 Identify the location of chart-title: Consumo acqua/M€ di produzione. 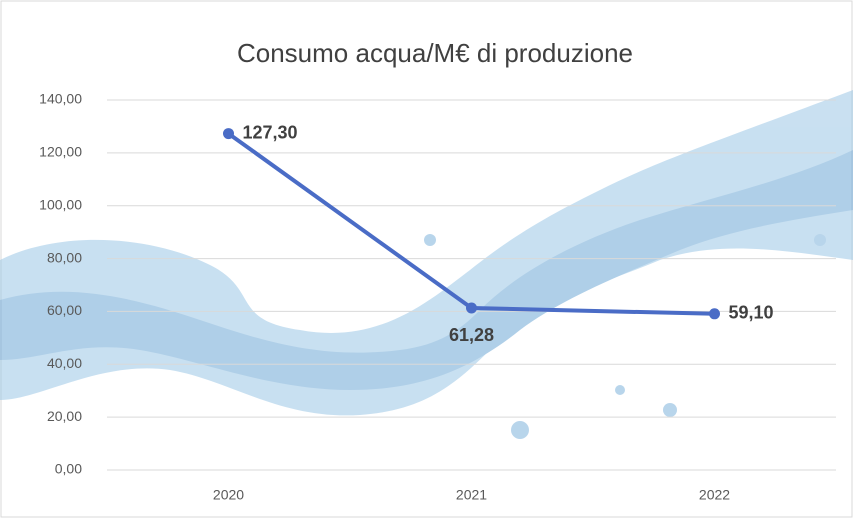
(435, 53).